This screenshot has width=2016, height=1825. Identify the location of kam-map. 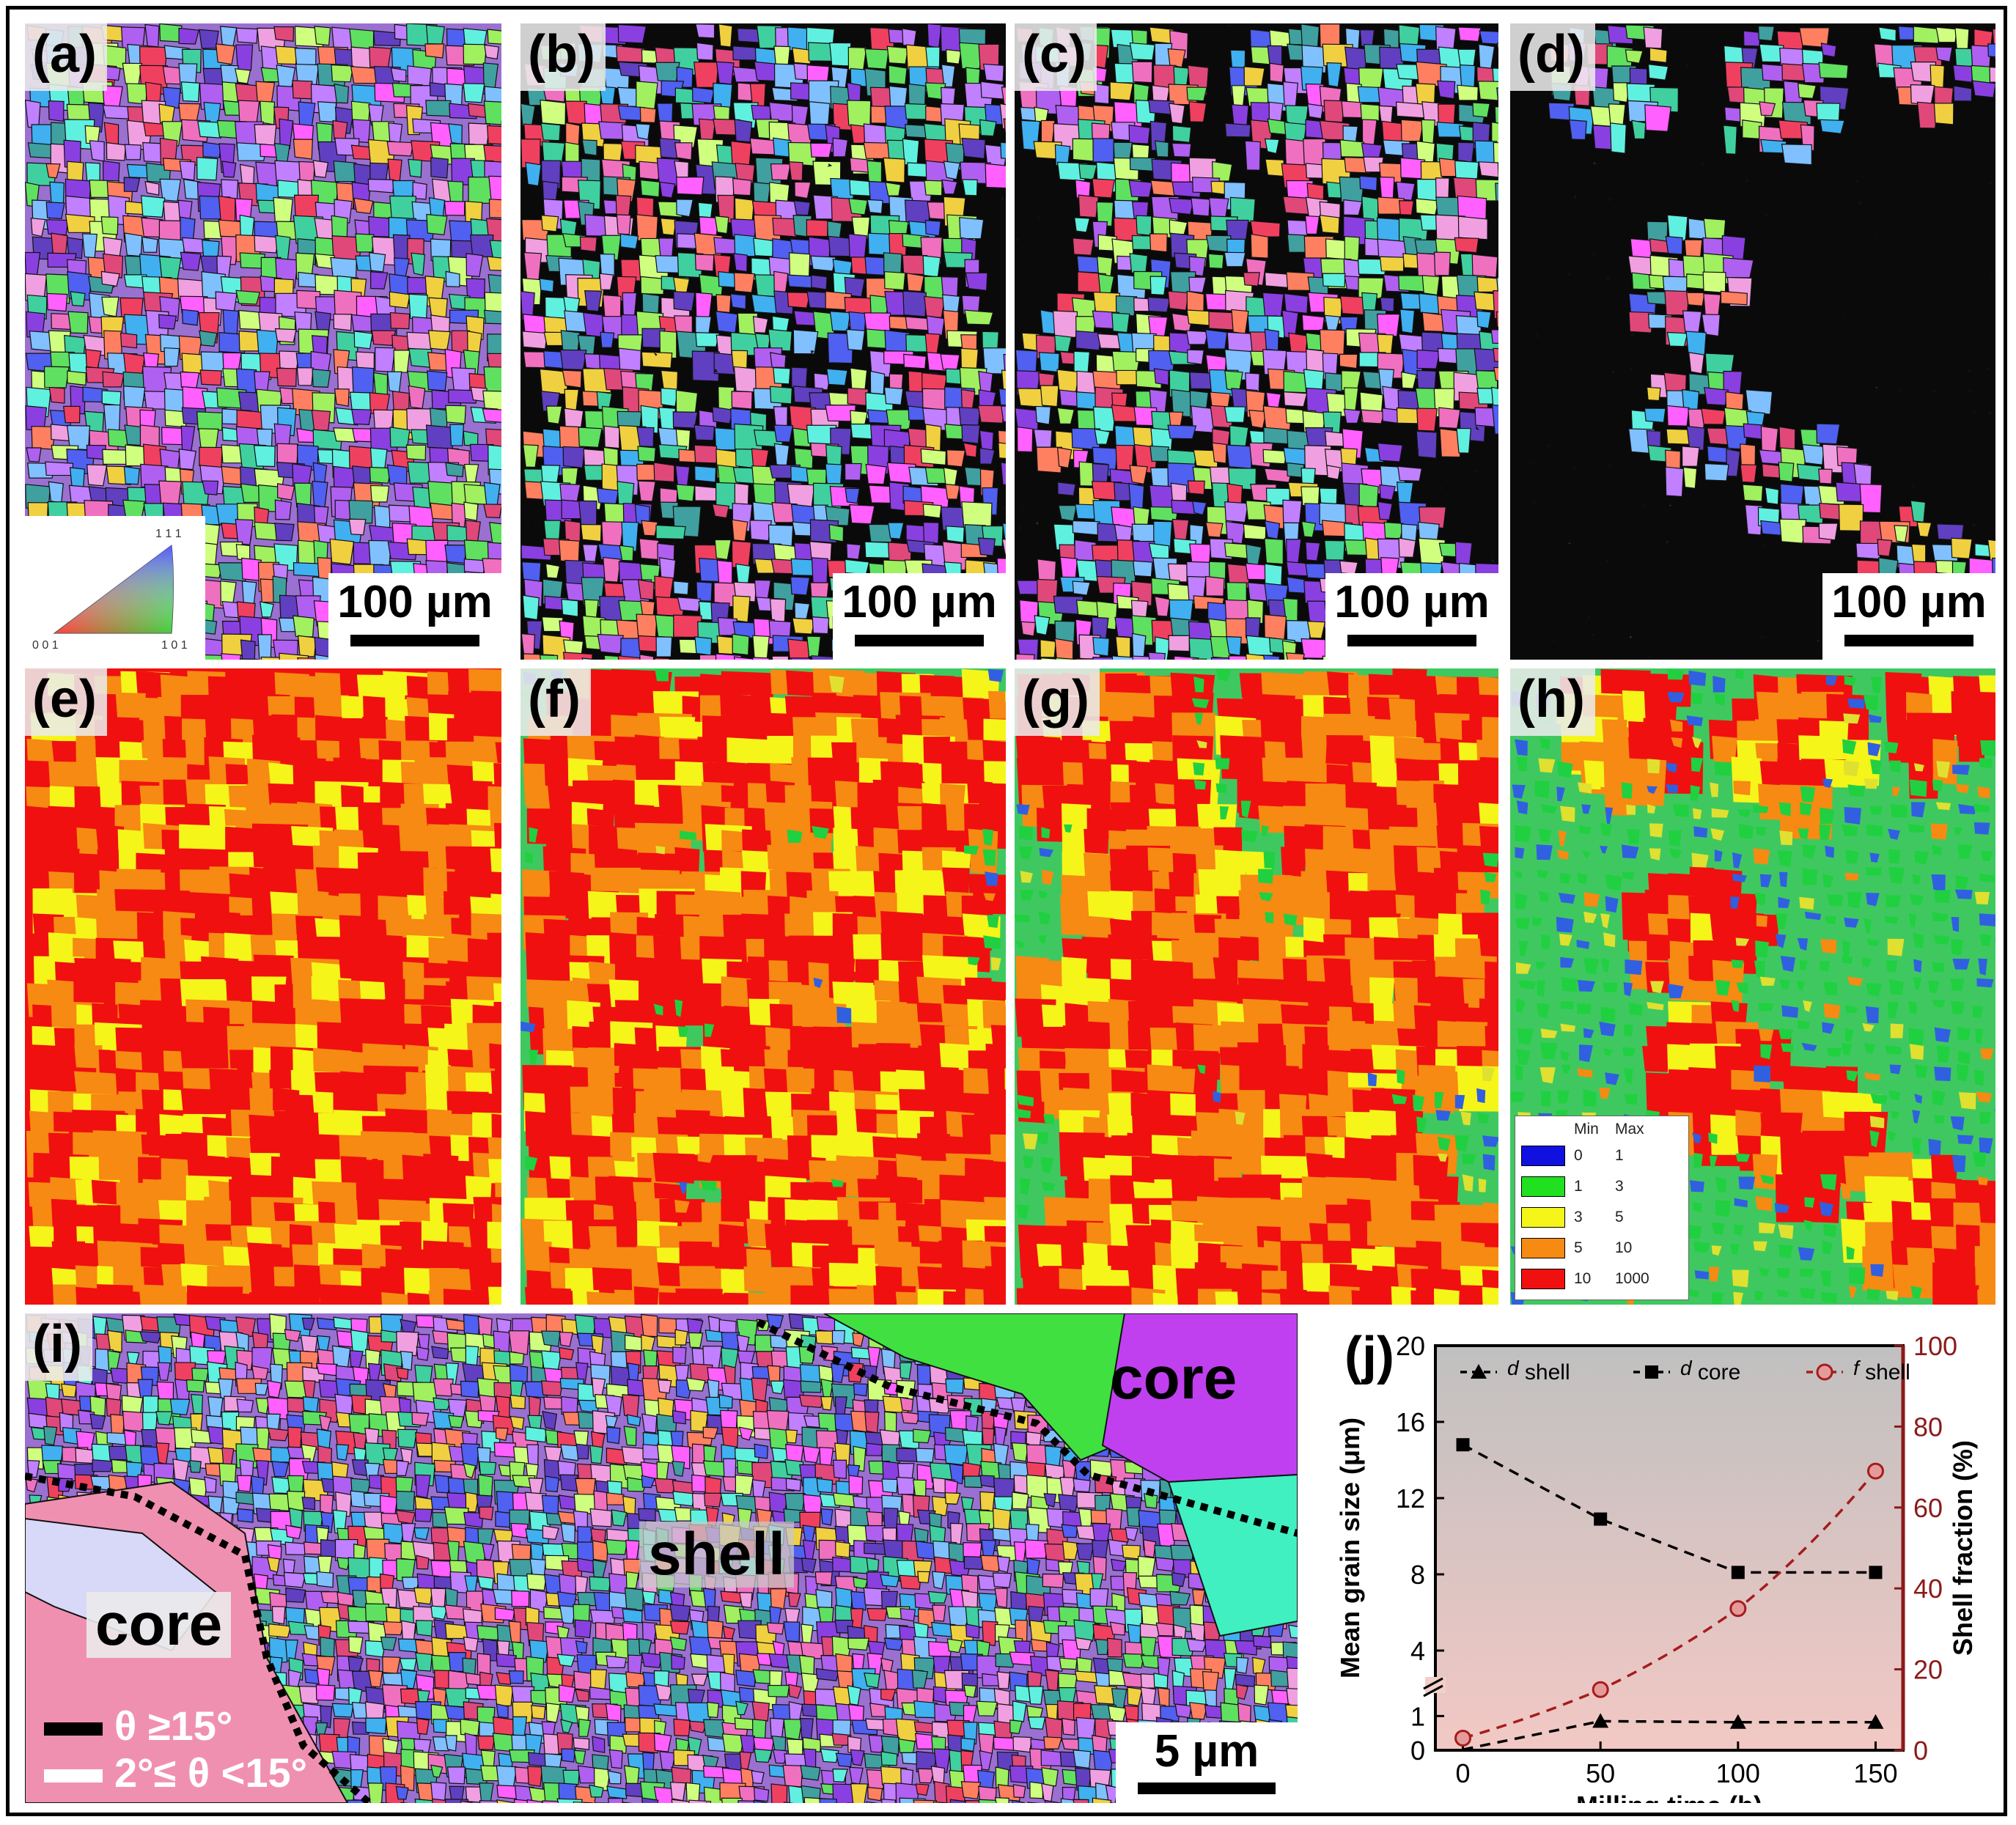
(1257, 986).